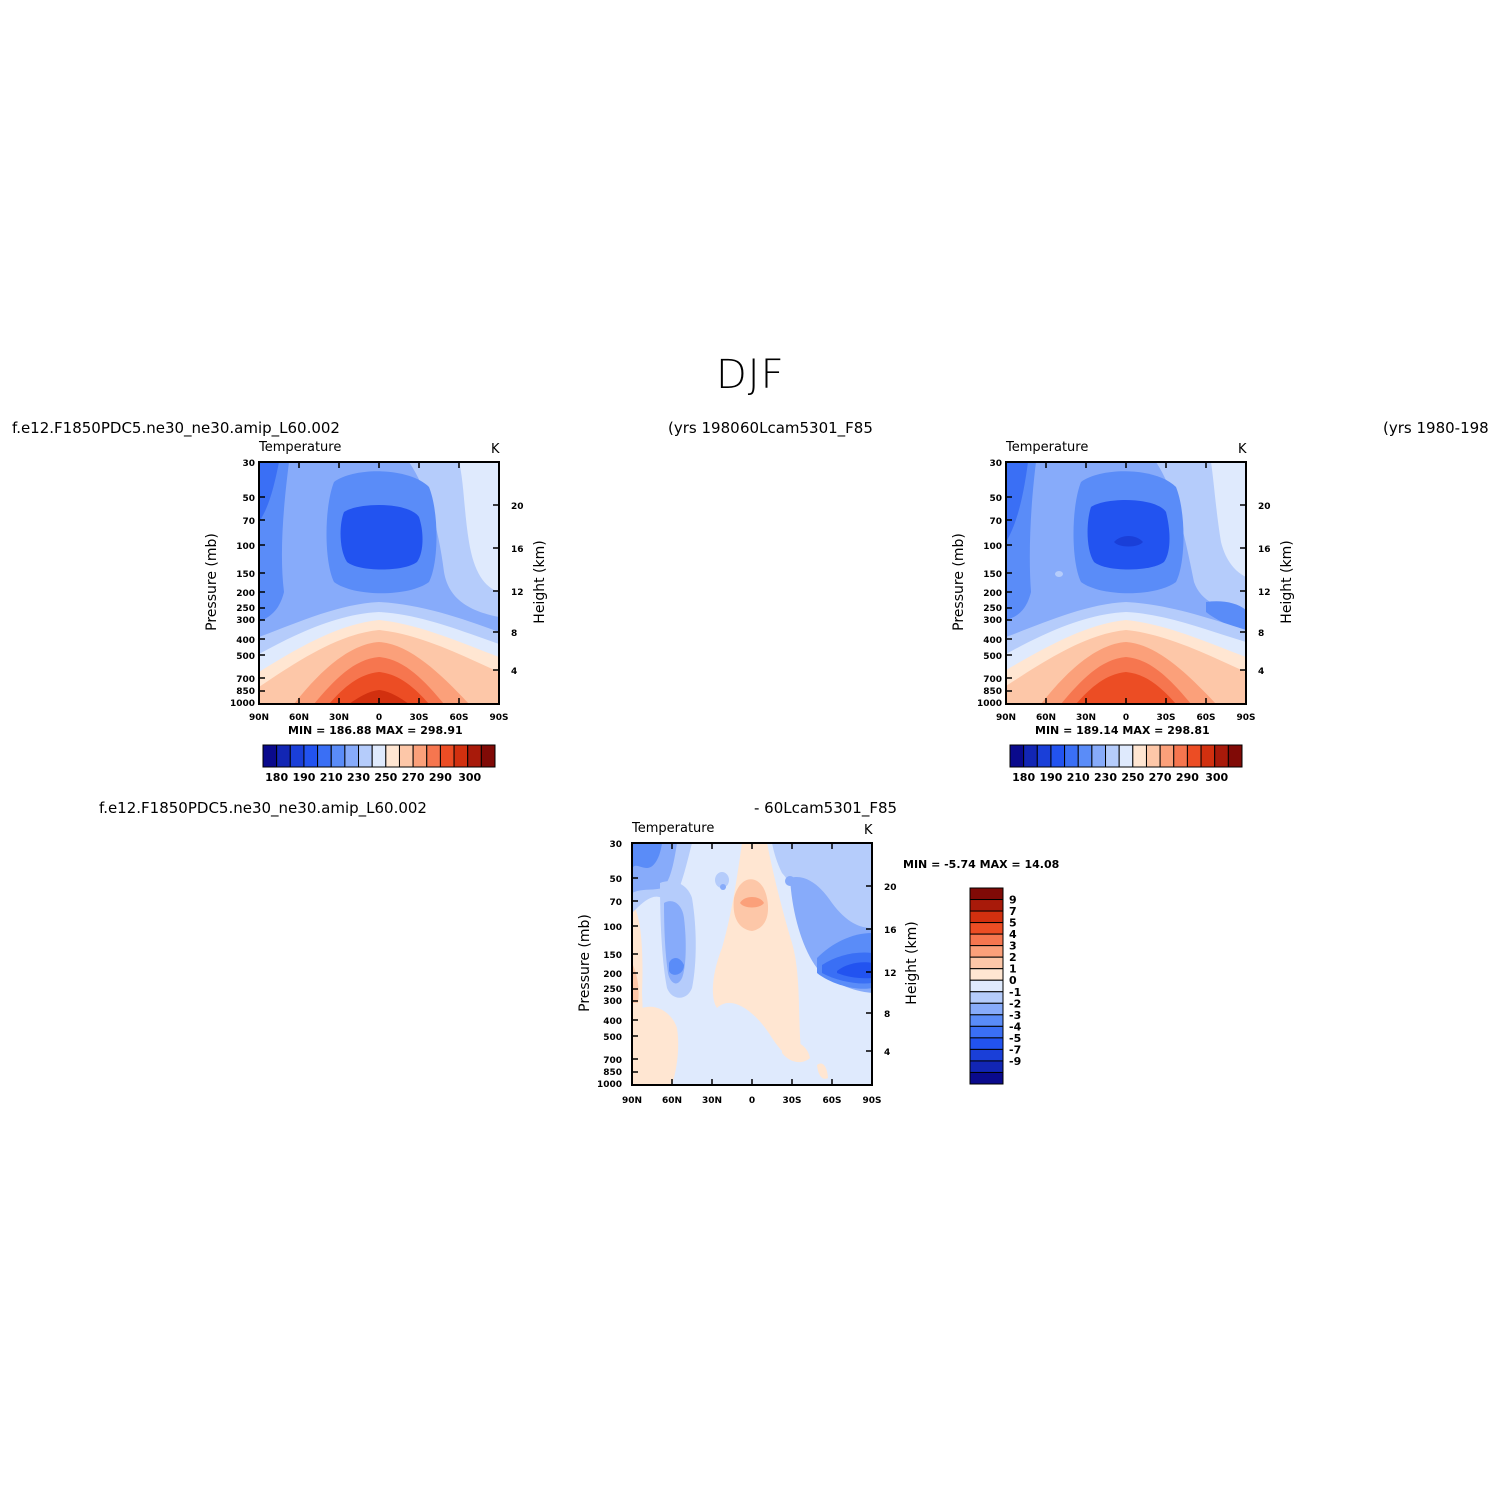 This screenshot has height=1509, width=1506. Describe the element at coordinates (1013, 900) in the screenshot. I see `colorbar-label: 9` at that location.